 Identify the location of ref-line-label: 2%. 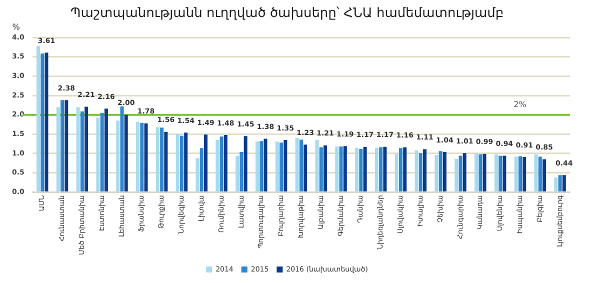
(520, 104).